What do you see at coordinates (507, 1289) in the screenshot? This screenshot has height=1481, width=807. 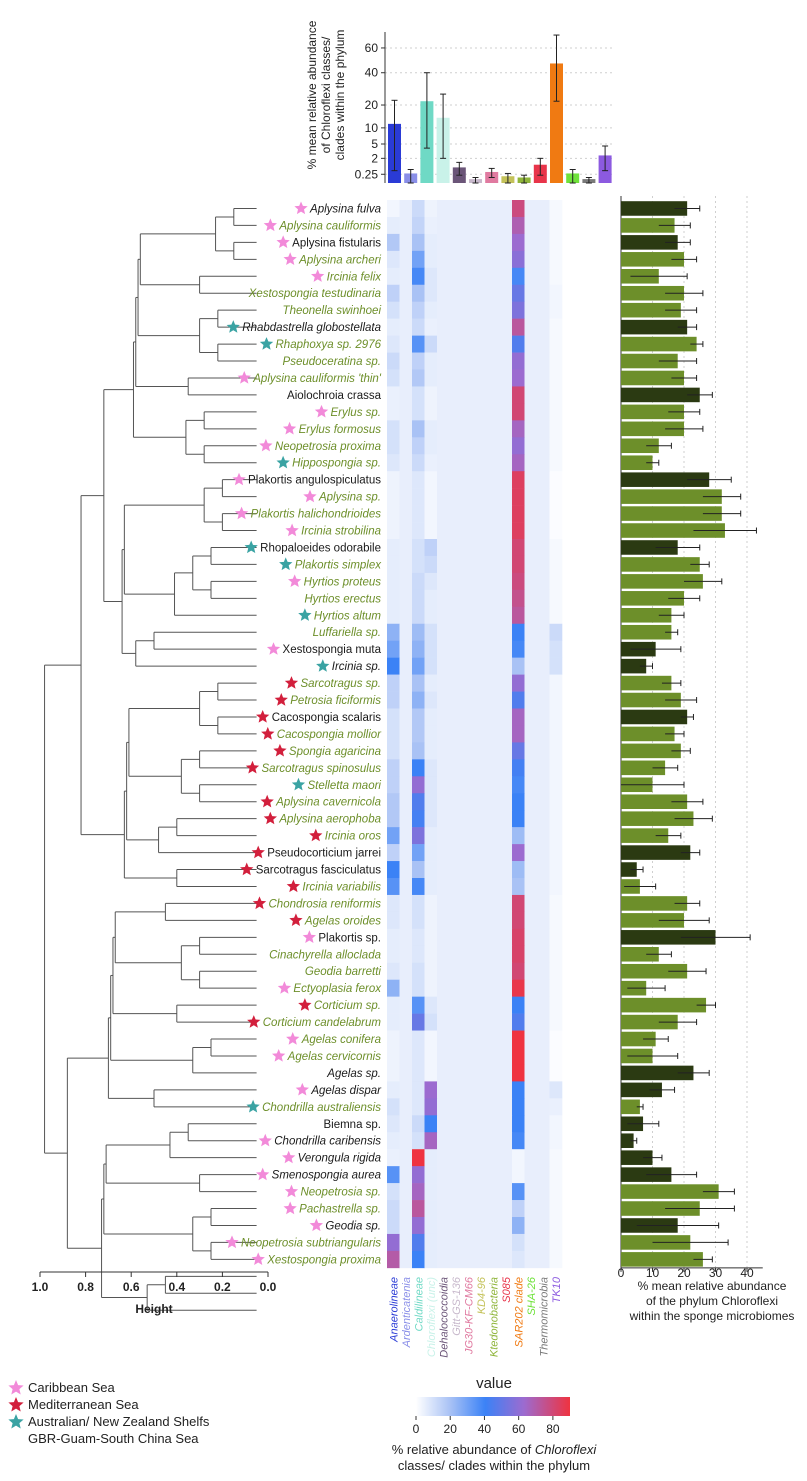 I see `heatmap-column-label: S085` at bounding box center [507, 1289].